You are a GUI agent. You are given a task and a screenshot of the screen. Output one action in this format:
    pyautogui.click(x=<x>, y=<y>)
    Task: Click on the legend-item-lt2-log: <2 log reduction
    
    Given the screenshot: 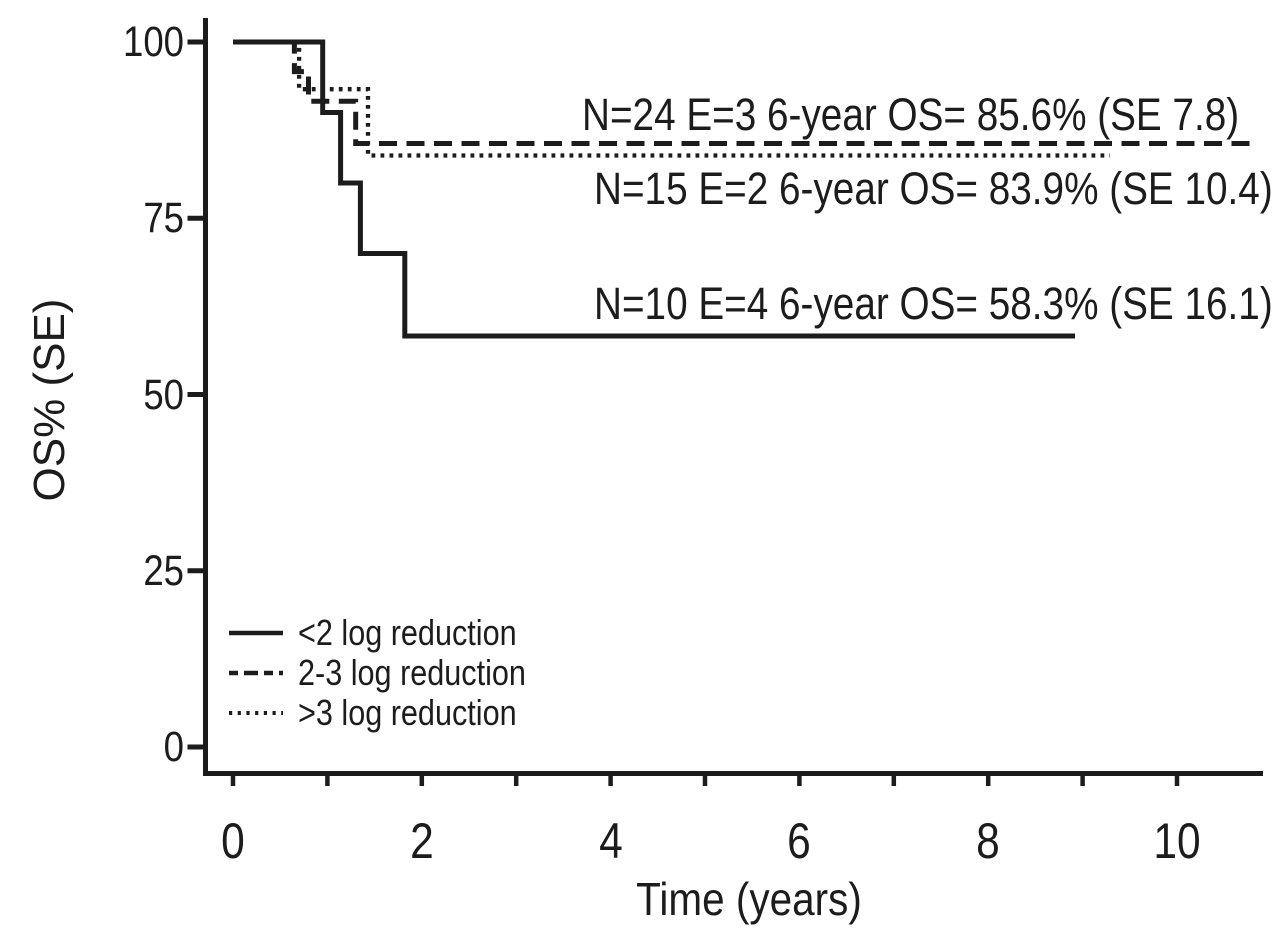 What is the action you would take?
    pyautogui.click(x=397, y=633)
    